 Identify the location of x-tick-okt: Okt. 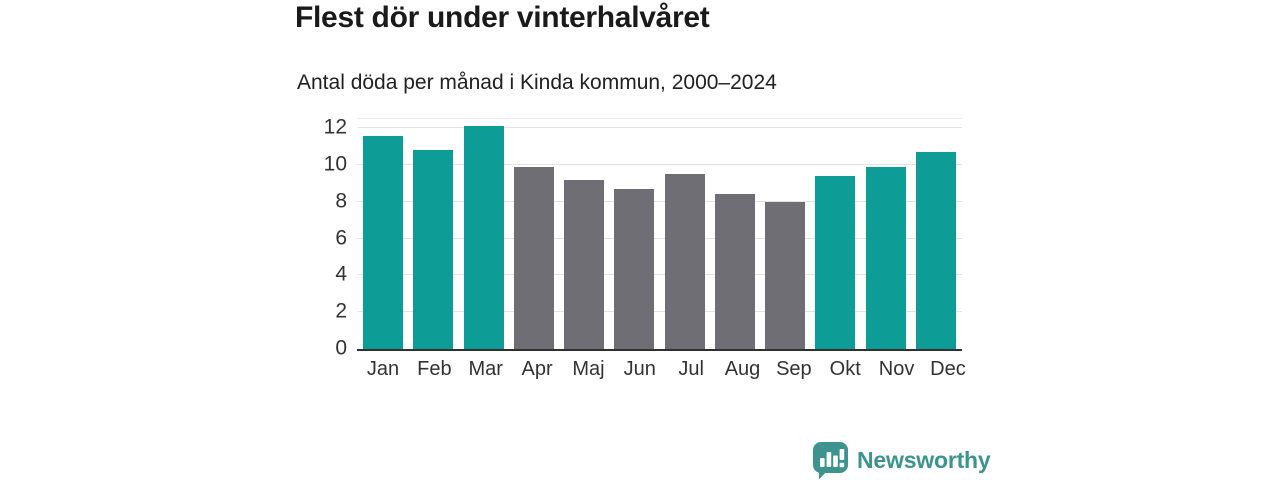
(845, 369).